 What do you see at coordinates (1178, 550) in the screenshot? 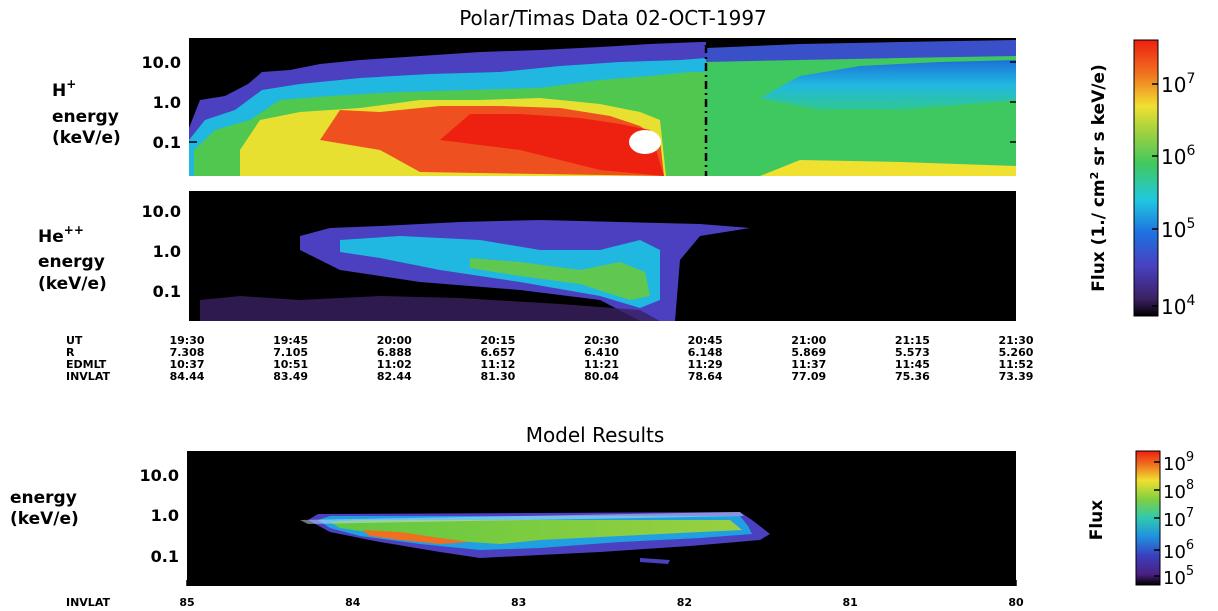
I see `colorbar-2-tick-label: 10⁶` at bounding box center [1178, 550].